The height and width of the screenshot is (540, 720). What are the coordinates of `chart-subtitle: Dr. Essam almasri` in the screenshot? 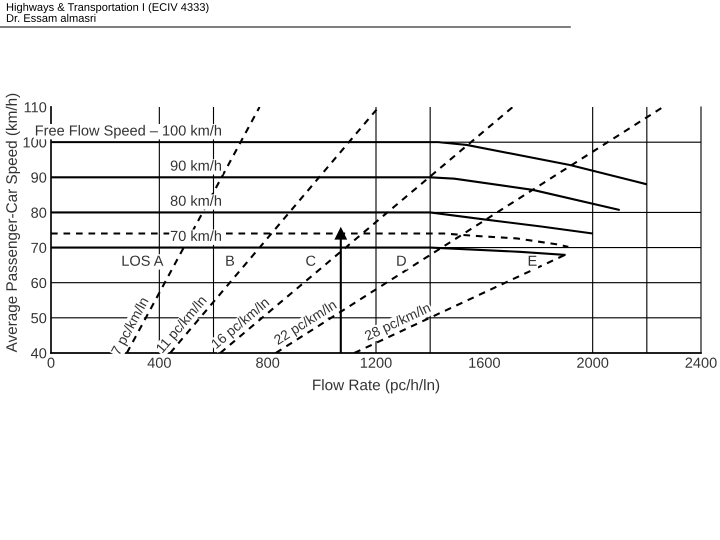 It's located at (51, 18).